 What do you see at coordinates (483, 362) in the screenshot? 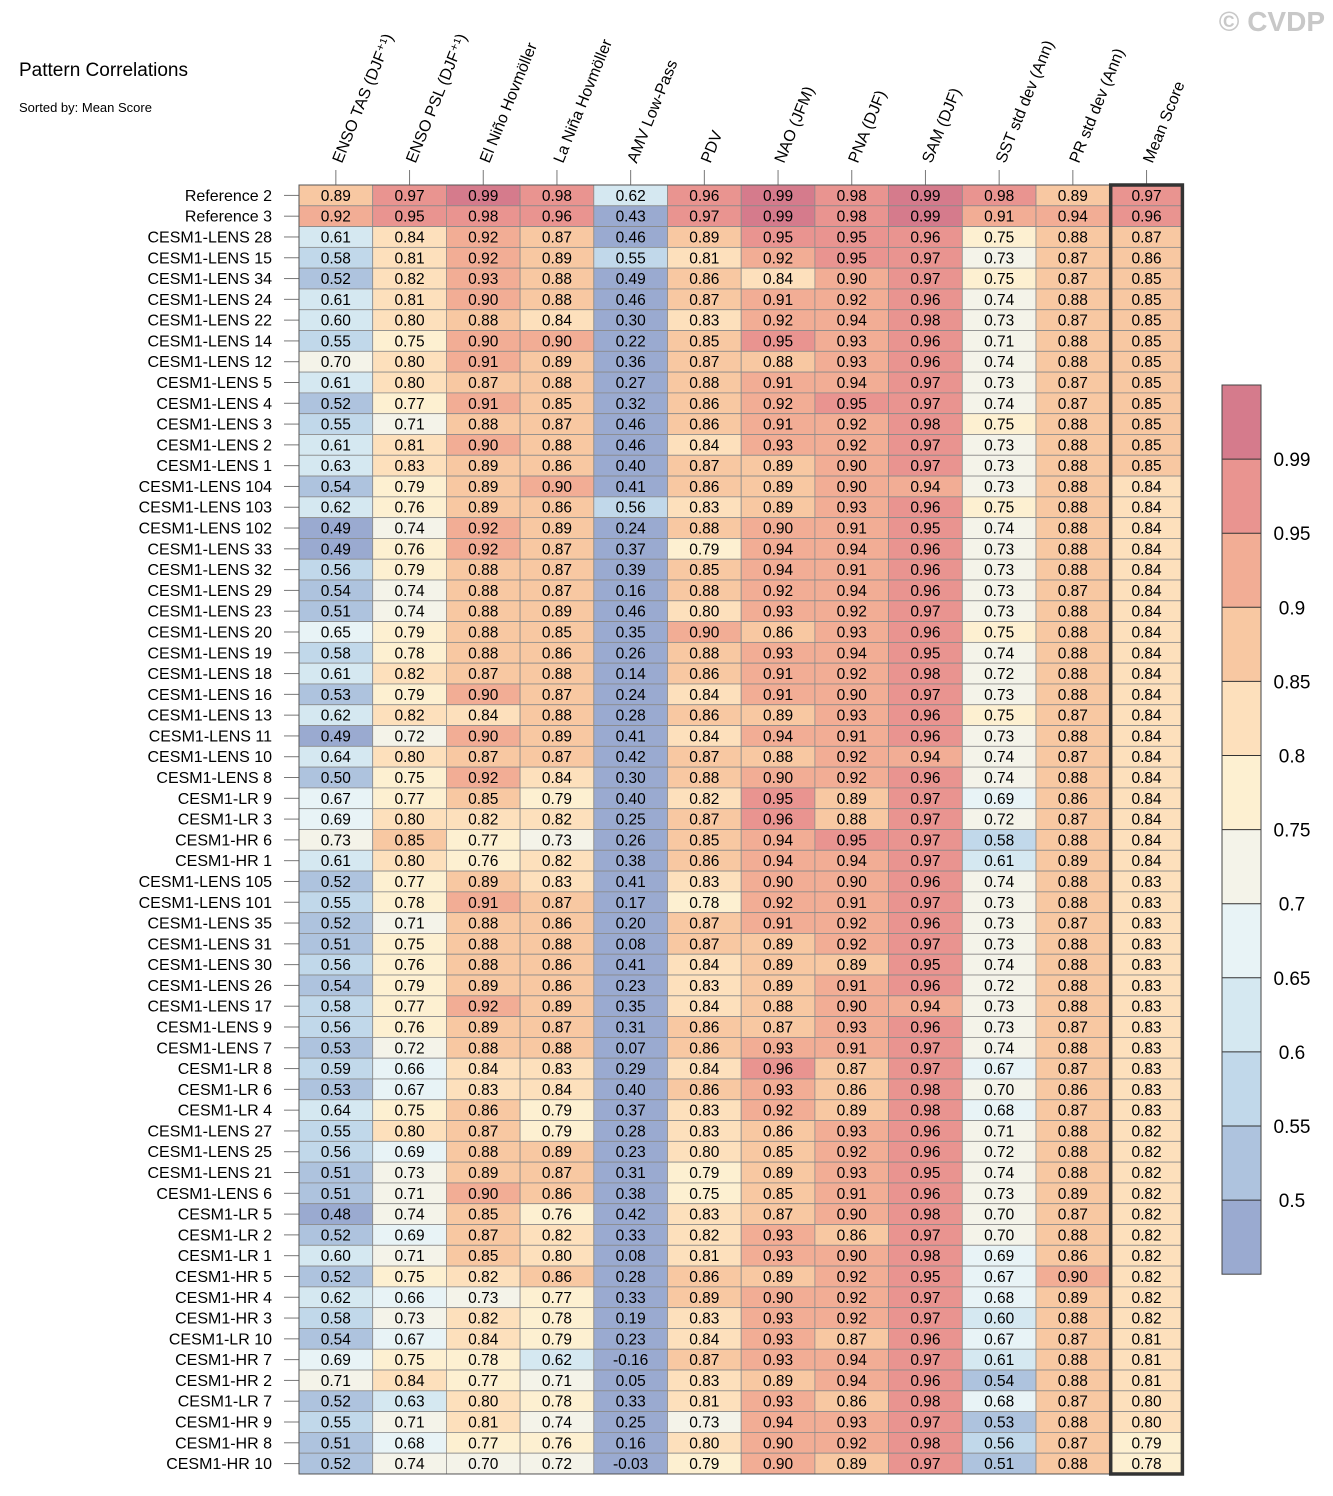
I see `cell-value: 0.91` at bounding box center [483, 362].